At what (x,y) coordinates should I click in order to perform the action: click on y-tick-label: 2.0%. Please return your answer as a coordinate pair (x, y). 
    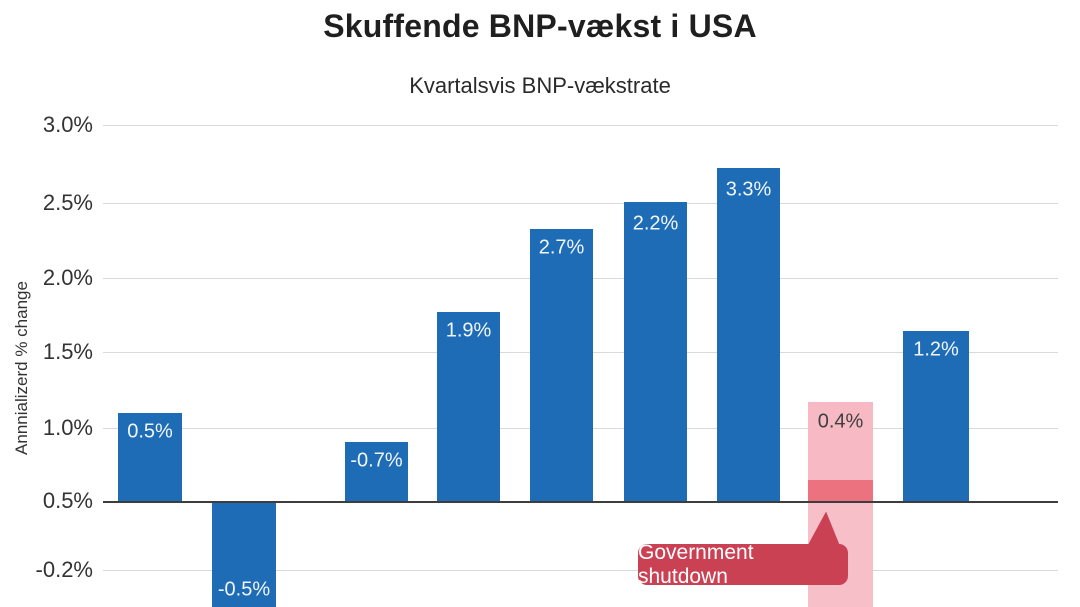
    Looking at the image, I should click on (67, 277).